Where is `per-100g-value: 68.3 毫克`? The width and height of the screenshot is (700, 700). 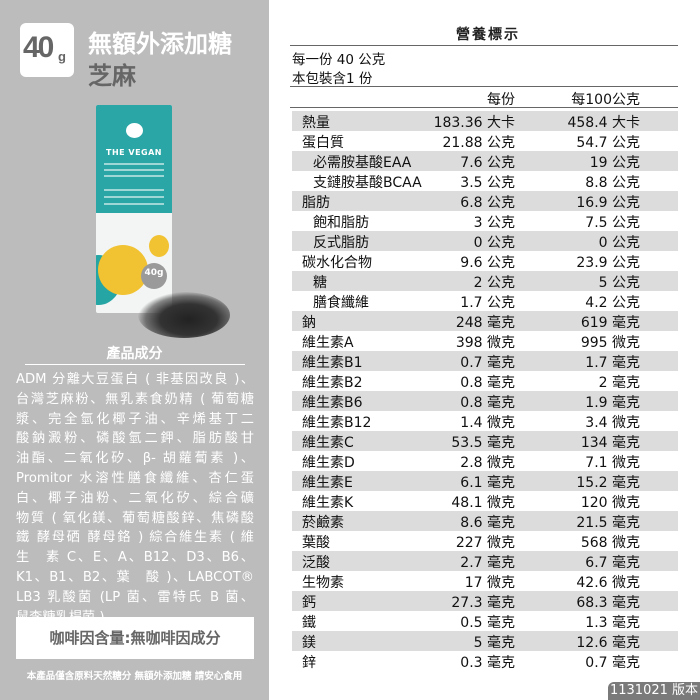 per-100g-value: 68.3 毫克 is located at coordinates (608, 603).